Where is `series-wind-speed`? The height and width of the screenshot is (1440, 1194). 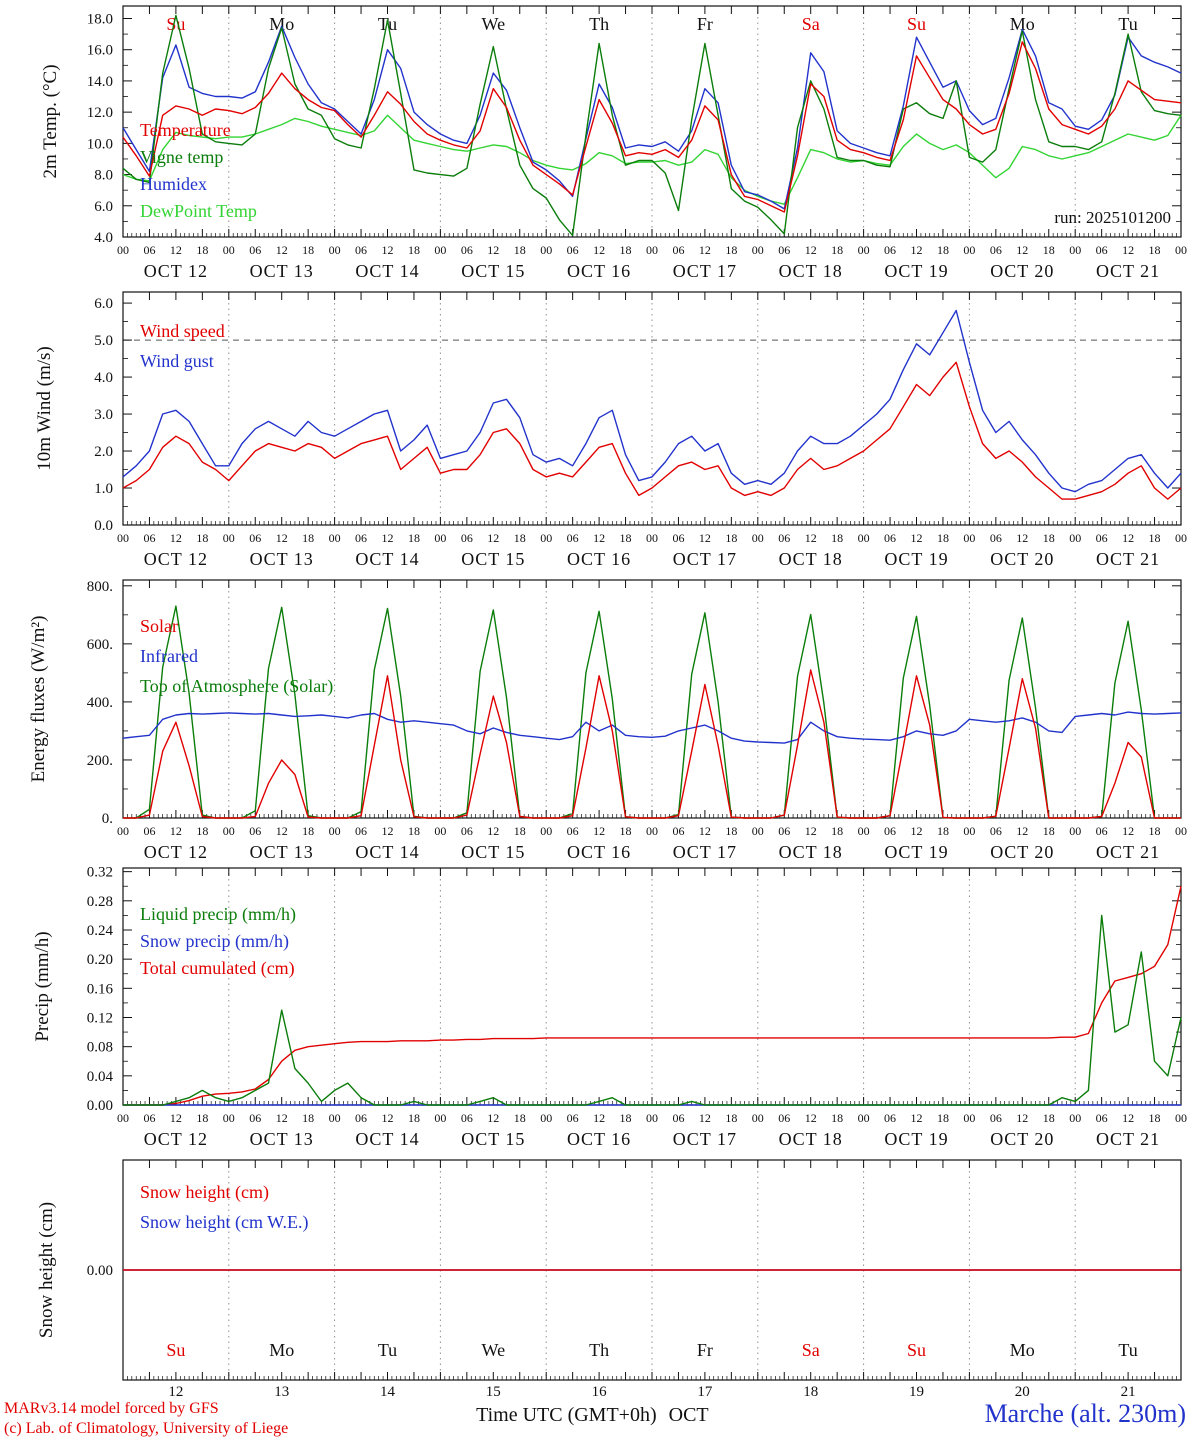 series-wind-speed is located at coordinates (652, 430).